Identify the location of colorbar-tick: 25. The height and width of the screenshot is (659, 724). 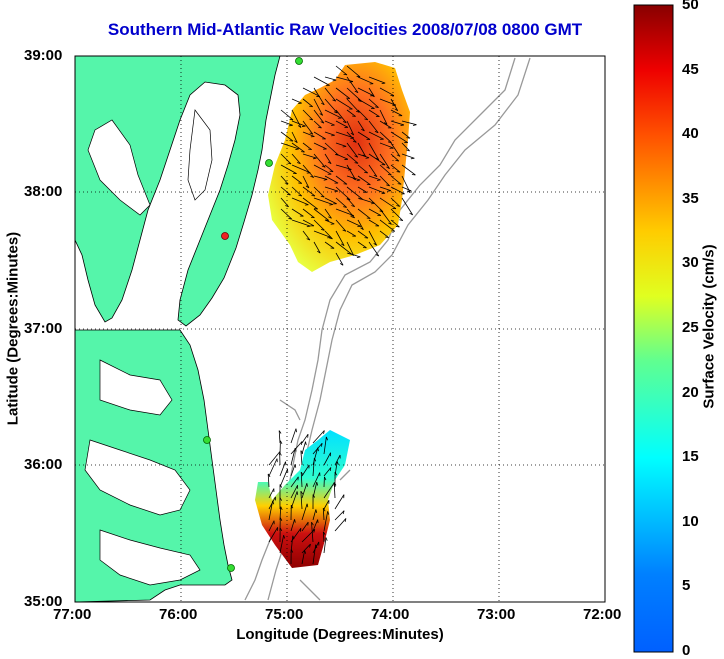
(690, 327).